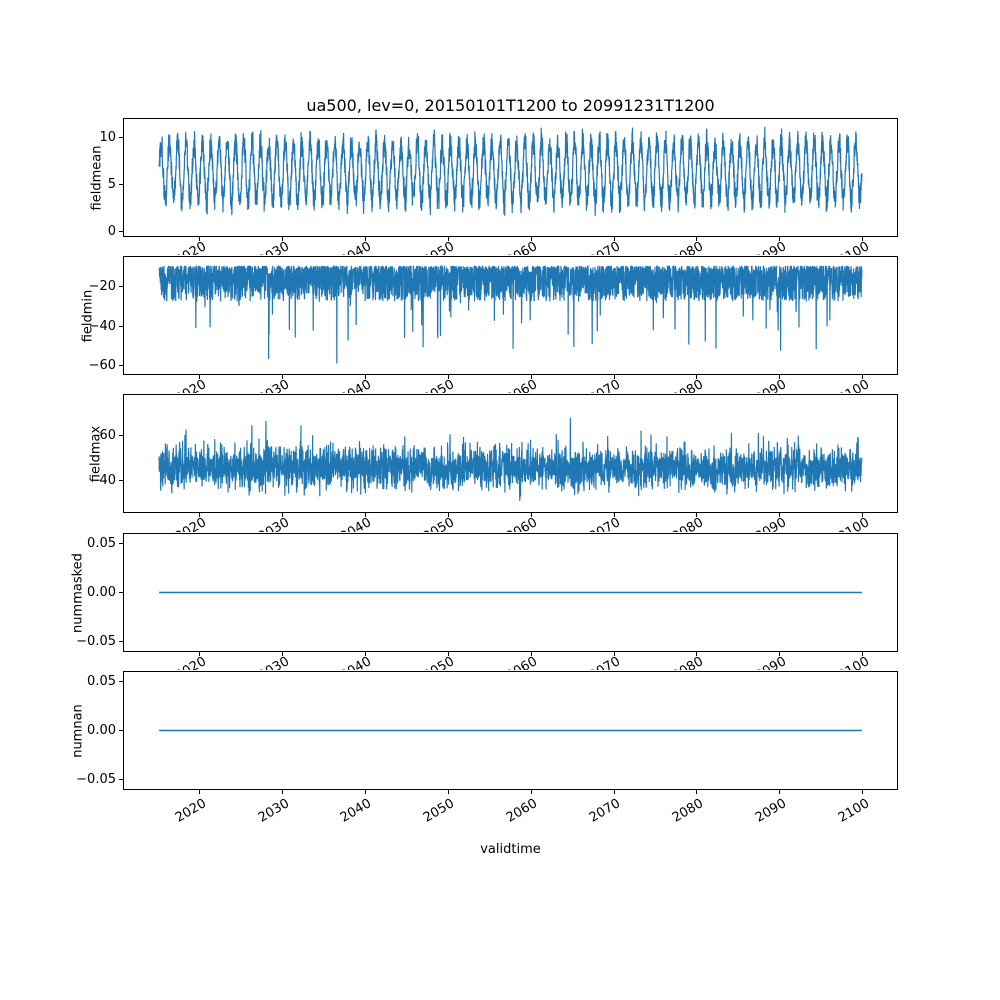 This screenshot has height=1000, width=1000. Describe the element at coordinates (510, 314) in the screenshot. I see `fieldmin-series-line` at that location.